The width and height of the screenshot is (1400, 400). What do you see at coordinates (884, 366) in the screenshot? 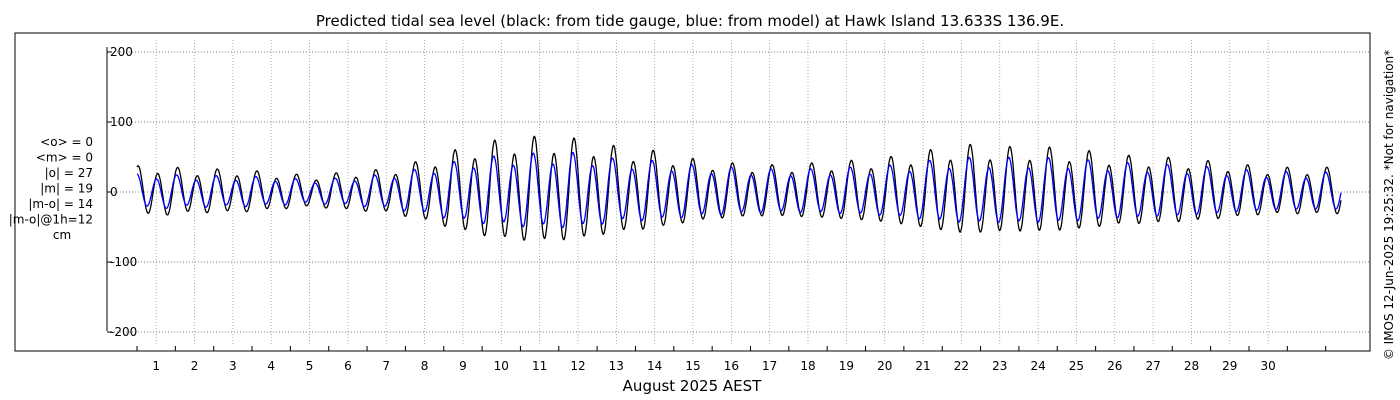
I see `x-tick-label: 20` at bounding box center [884, 366].